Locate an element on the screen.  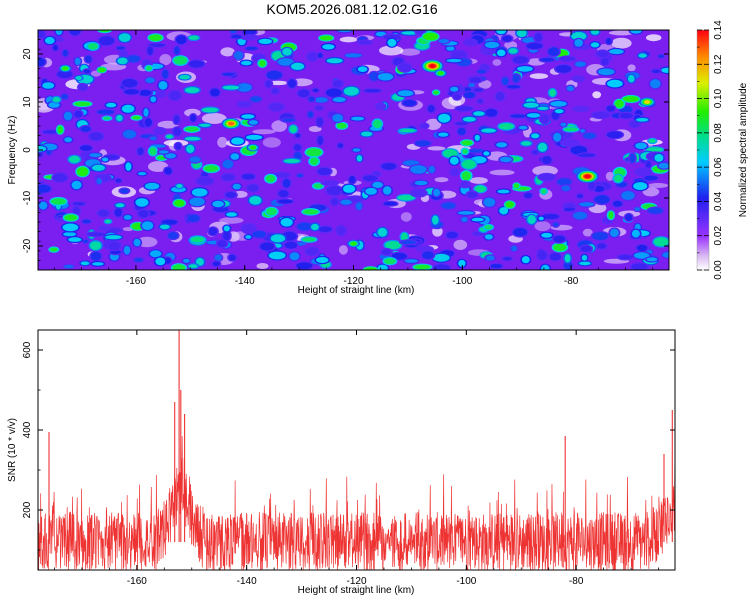
heatmap-hotspot is located at coordinates (432, 66).